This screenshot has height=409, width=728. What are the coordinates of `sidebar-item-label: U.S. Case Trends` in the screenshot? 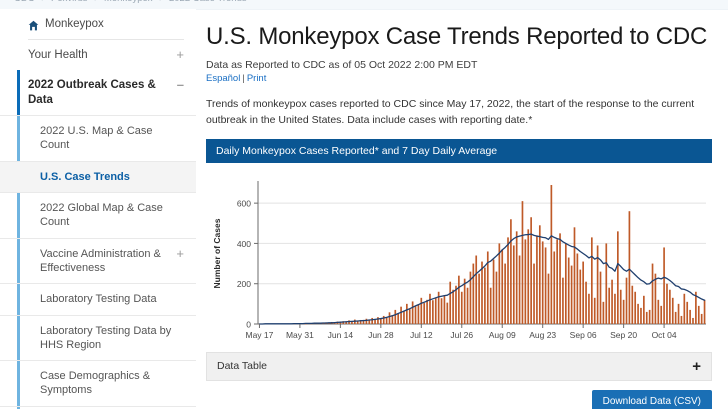 It's located at (85, 176).